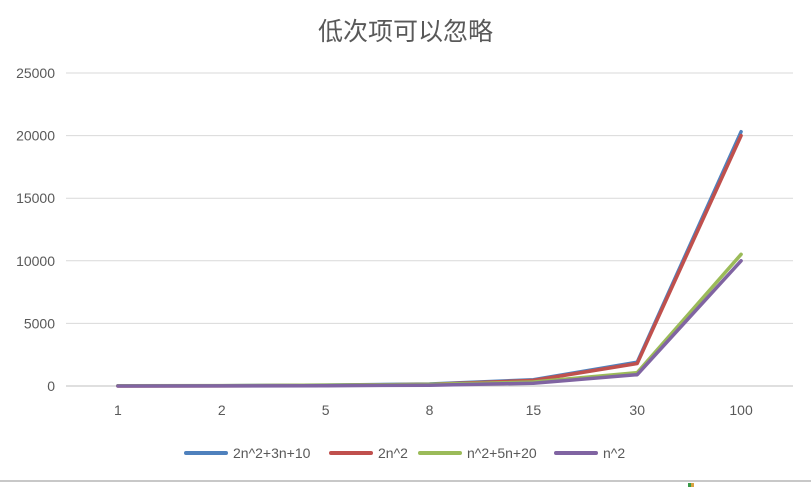  I want to click on legend-label: n^2+5n+20, so click(502, 453).